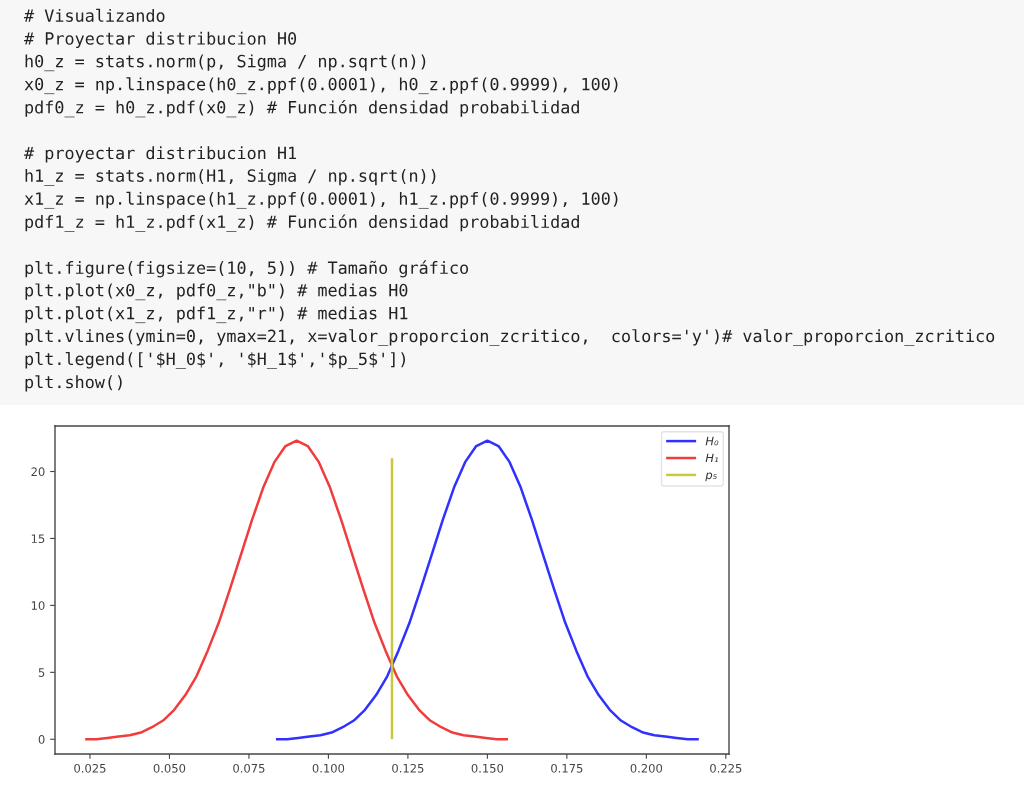 The width and height of the screenshot is (1024, 801). Describe the element at coordinates (711, 458) in the screenshot. I see `legend-label: H₁` at that location.